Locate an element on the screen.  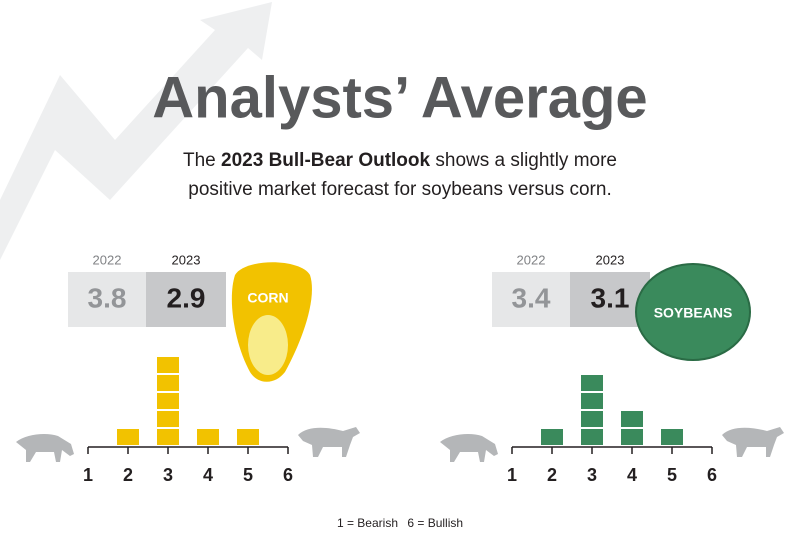
subtitle-part: 2023 Bull-Bear Outlook is located at coordinates (325, 160).